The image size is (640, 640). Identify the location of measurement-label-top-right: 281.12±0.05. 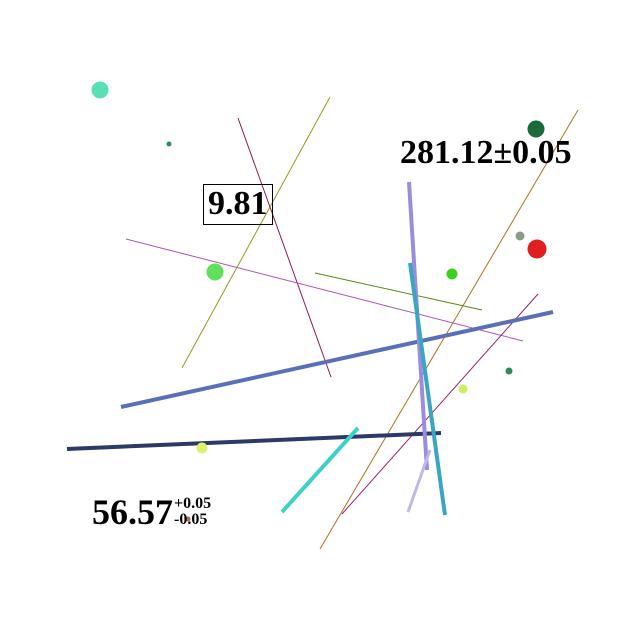
(486, 152).